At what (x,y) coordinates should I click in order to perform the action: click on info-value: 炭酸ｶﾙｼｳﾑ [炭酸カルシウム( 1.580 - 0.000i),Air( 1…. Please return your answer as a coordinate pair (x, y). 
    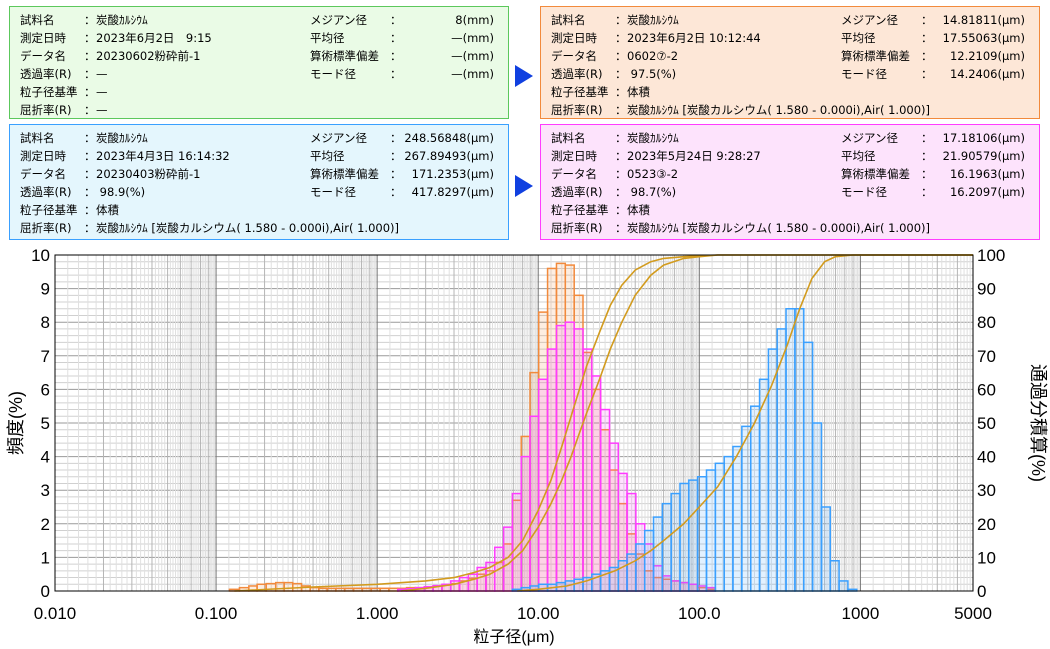
    Looking at the image, I should click on (779, 228).